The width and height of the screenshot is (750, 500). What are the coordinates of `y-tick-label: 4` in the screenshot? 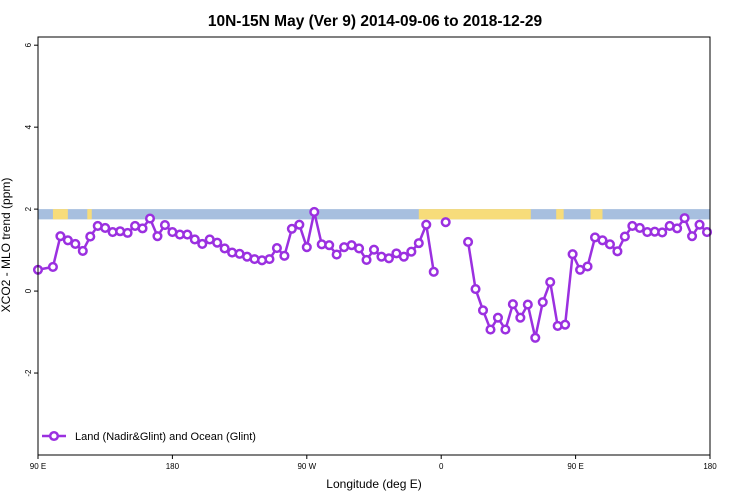 It's located at (28, 126).